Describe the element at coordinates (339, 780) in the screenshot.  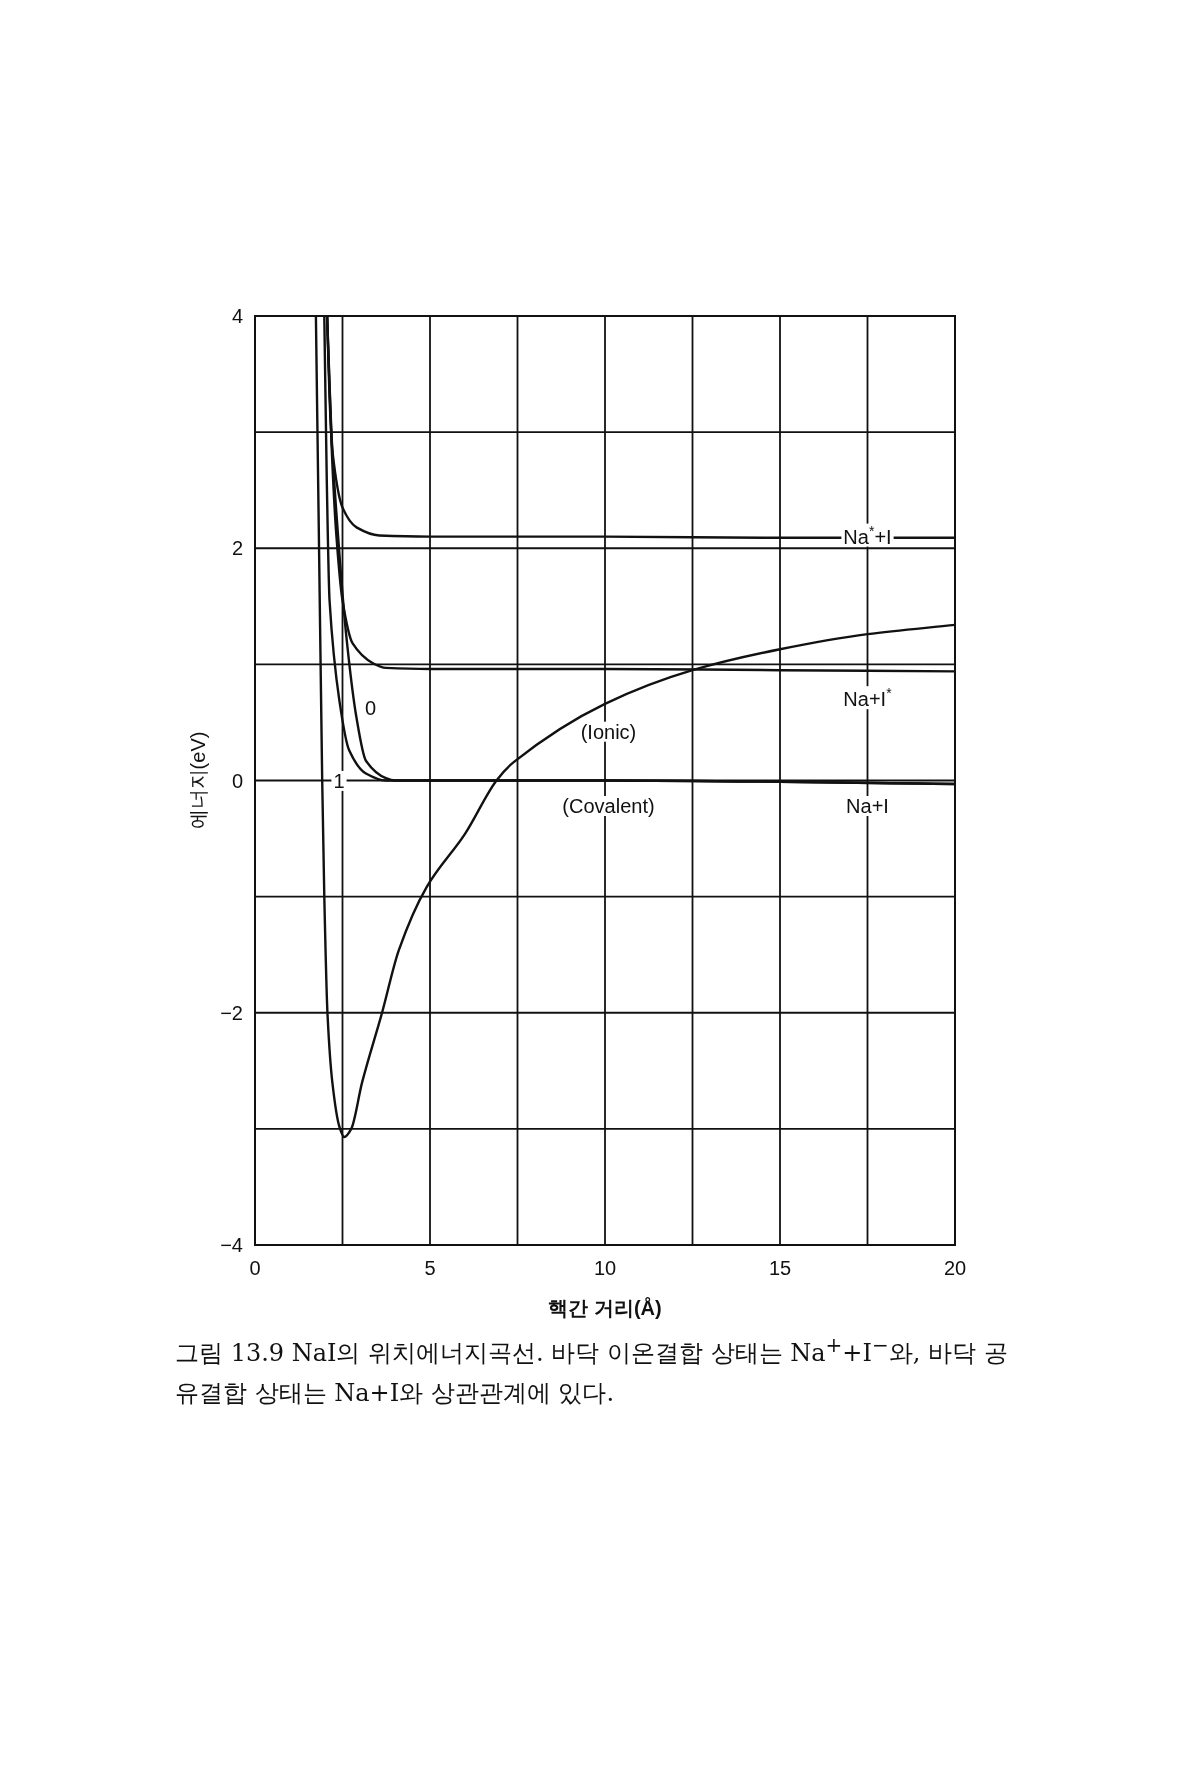
I see `annotation: 1` at that location.